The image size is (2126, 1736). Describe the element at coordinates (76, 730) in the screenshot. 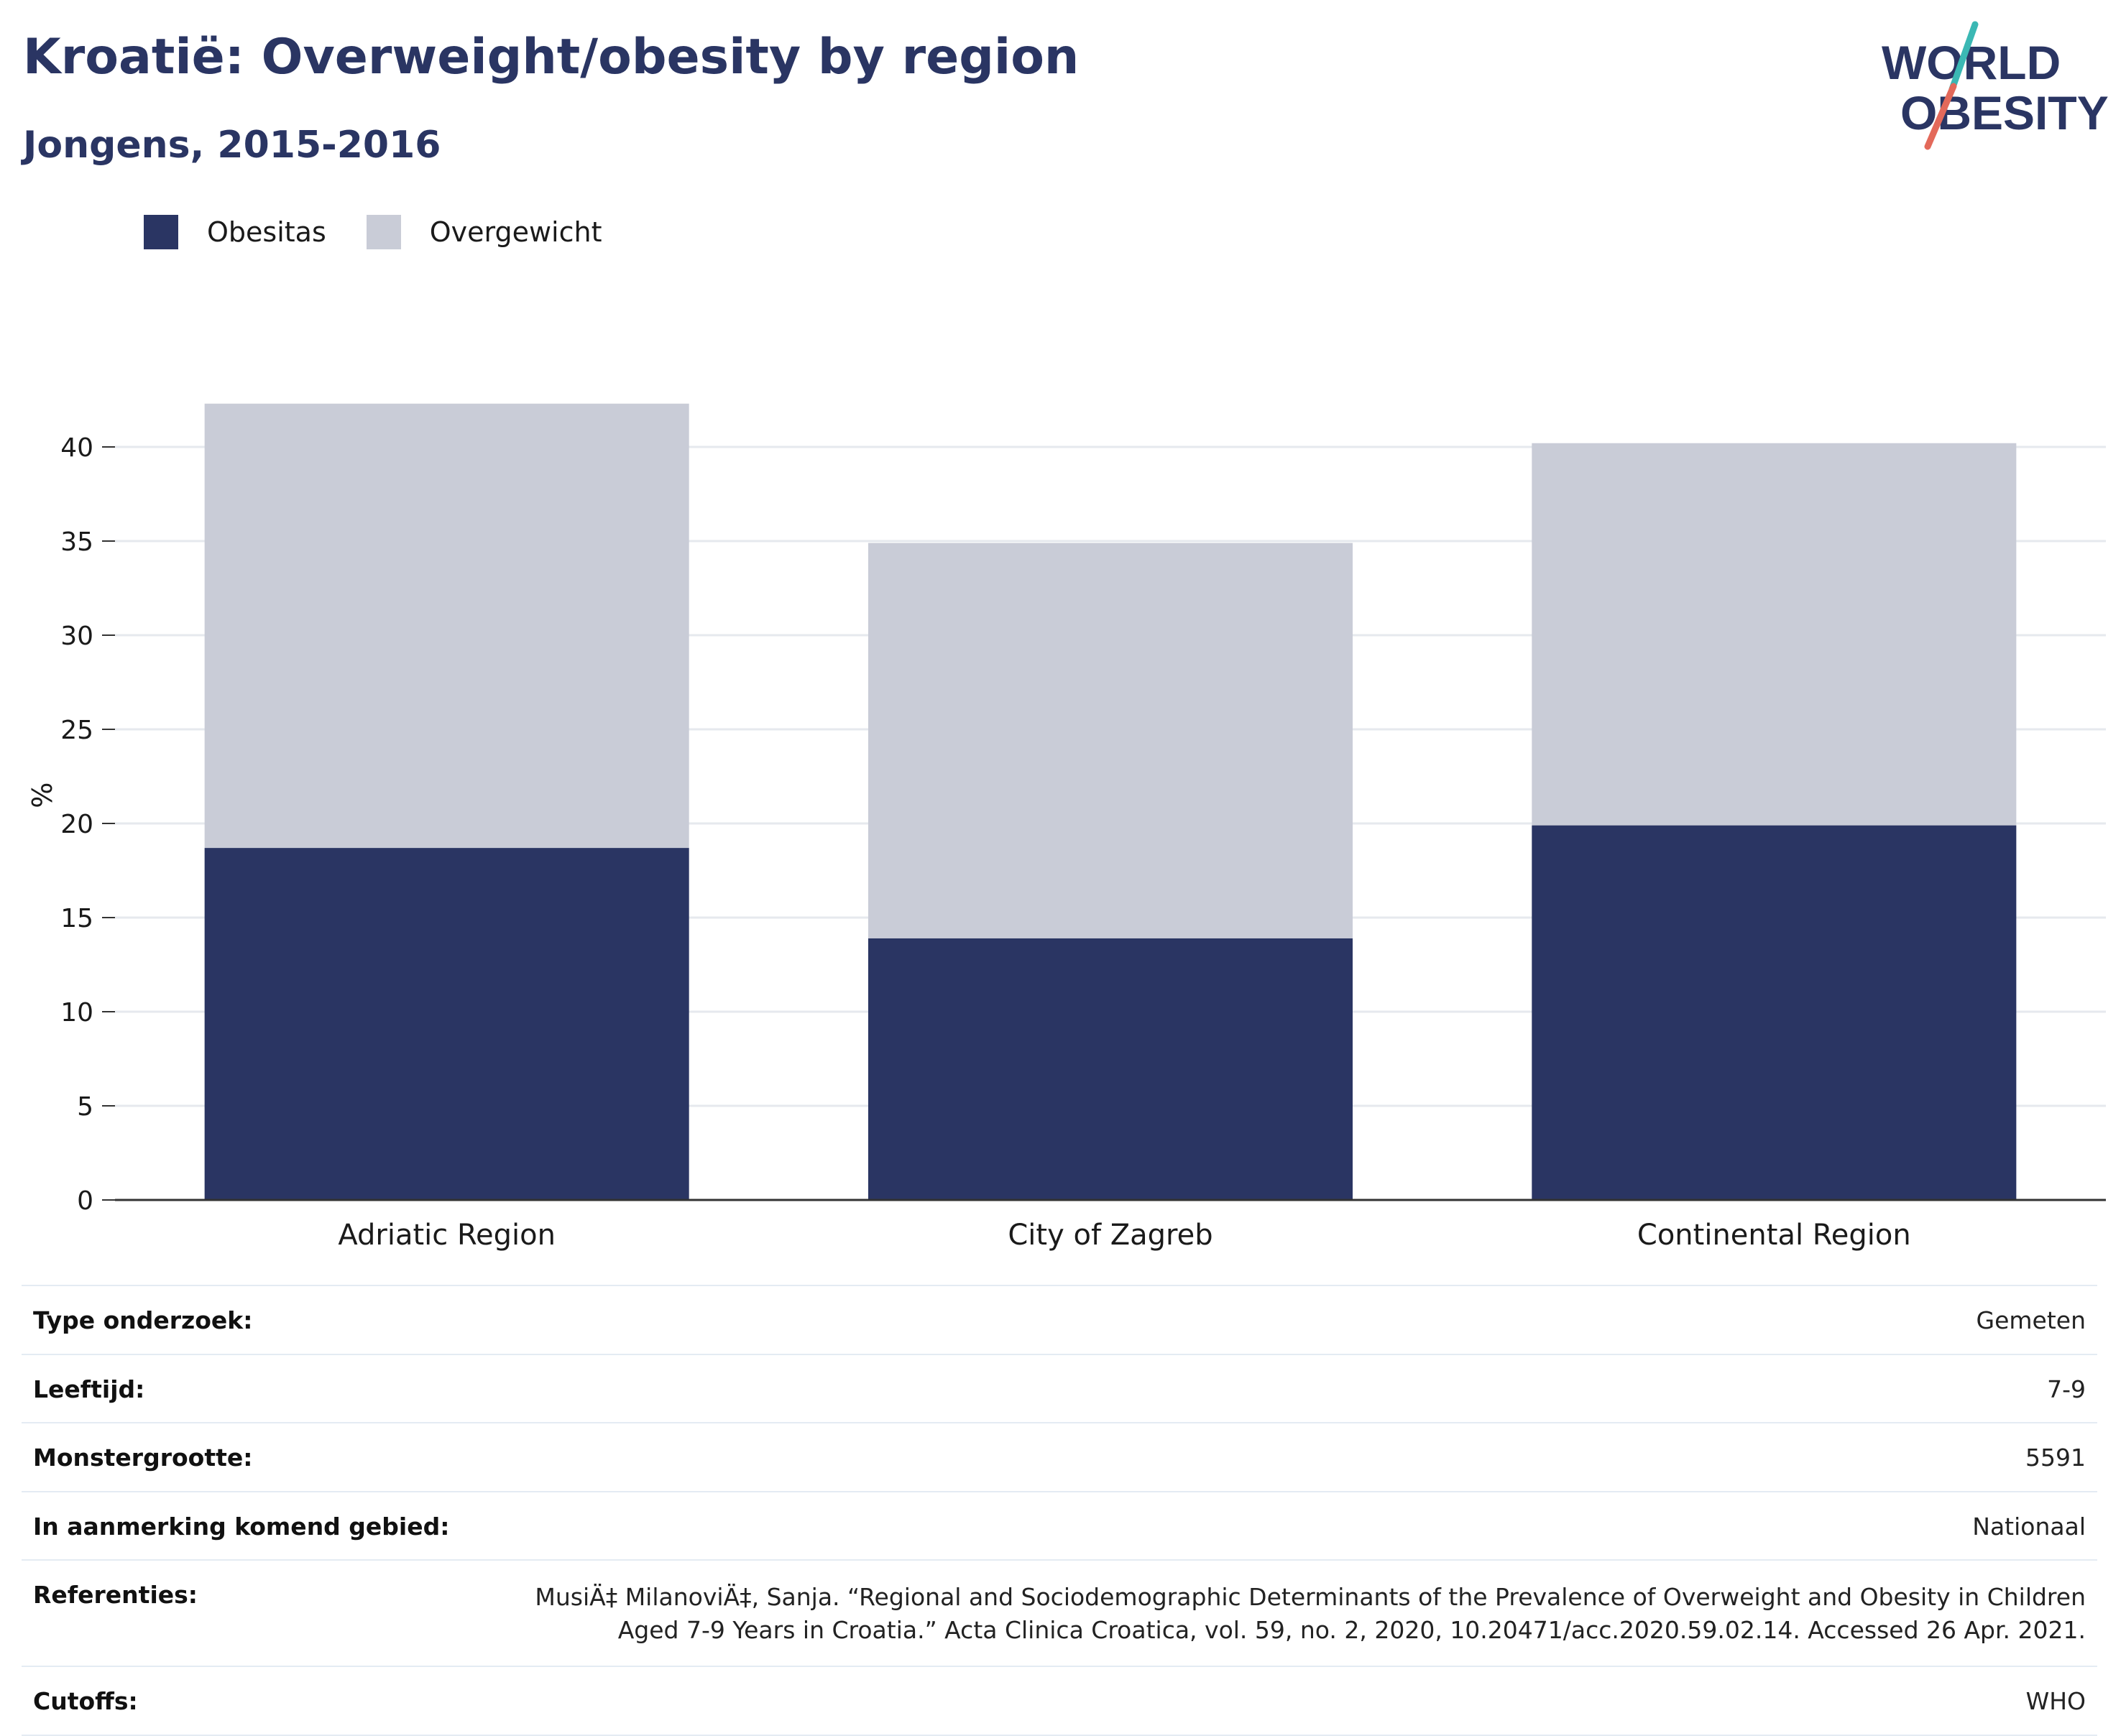

I see `y-tick-label: 25` at that location.